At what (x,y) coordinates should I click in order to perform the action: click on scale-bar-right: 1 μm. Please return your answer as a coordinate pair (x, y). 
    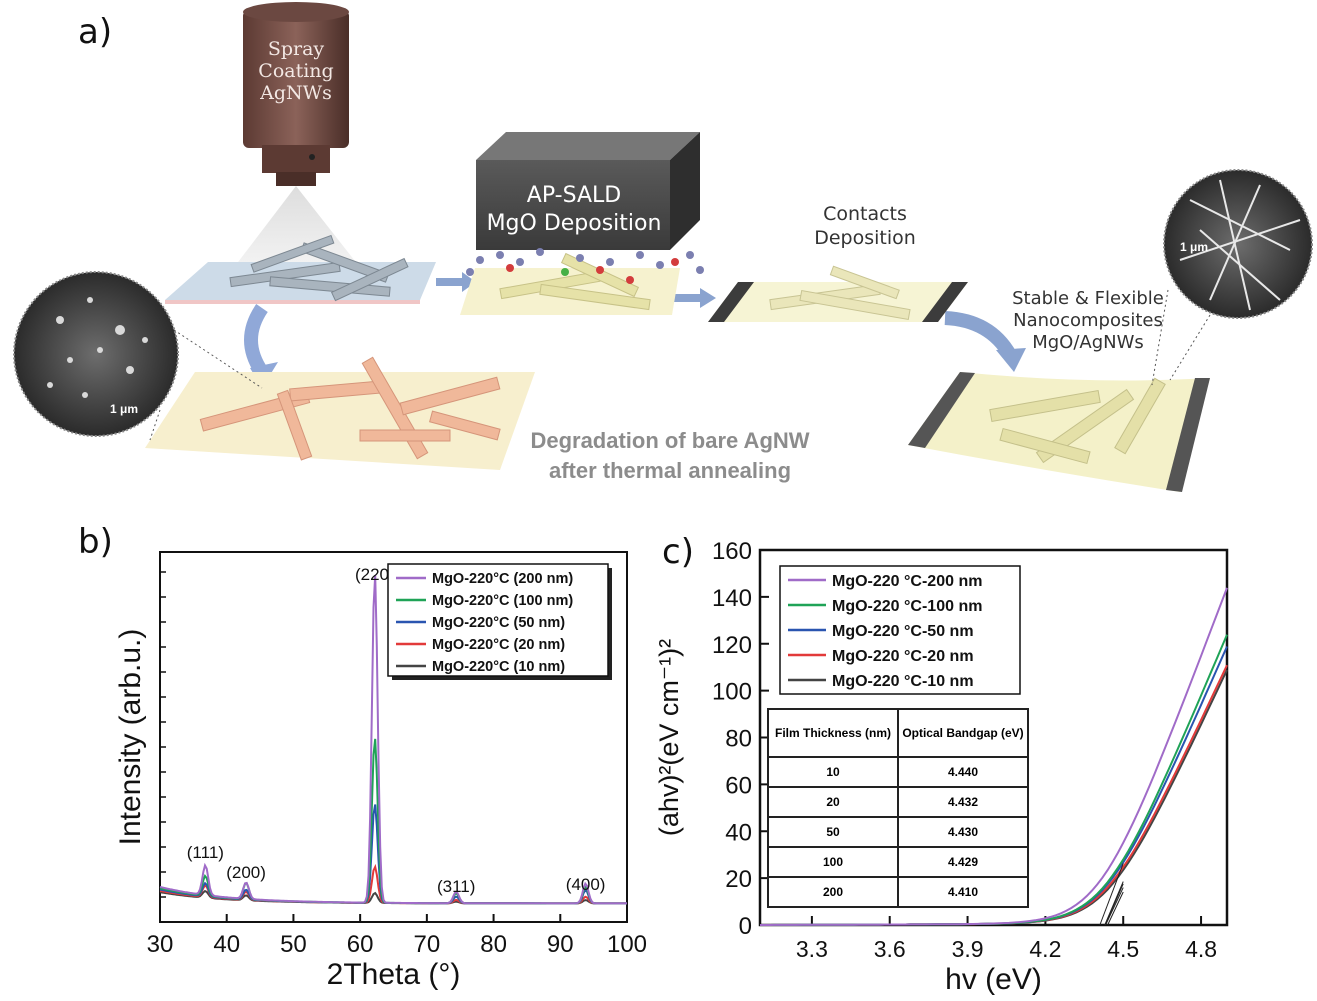
    Looking at the image, I should click on (1194, 247).